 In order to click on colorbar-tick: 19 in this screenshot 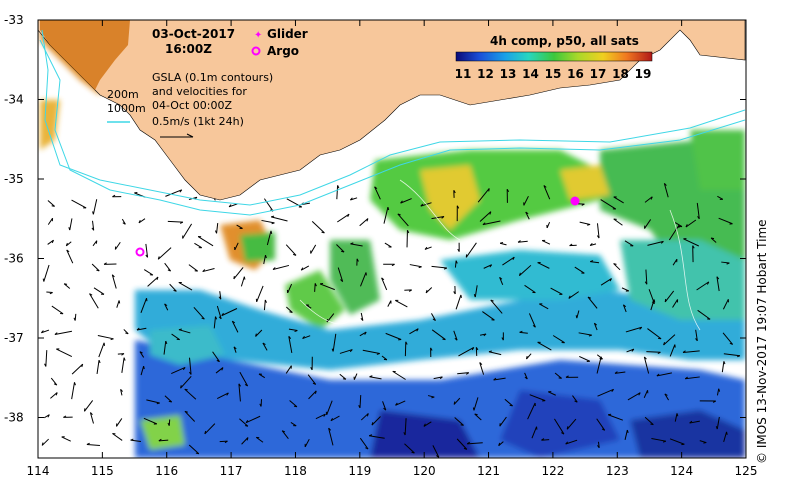, I will do `click(643, 74)`.